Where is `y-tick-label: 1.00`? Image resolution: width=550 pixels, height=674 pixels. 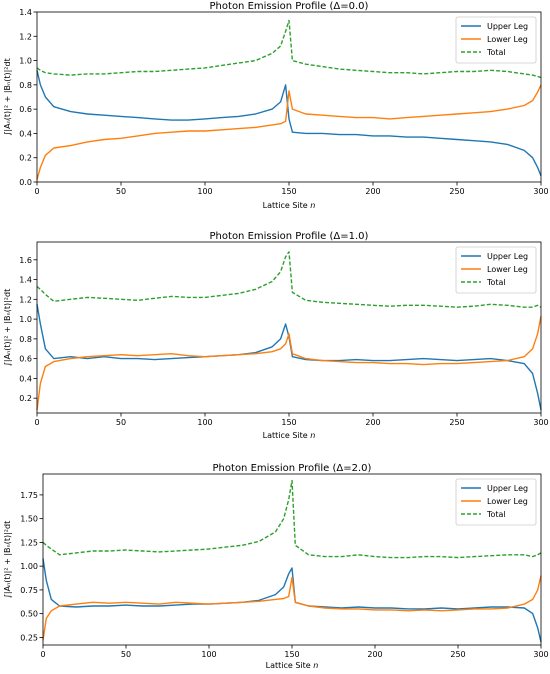
y-tick-label: 1.00 is located at coordinates (29, 566).